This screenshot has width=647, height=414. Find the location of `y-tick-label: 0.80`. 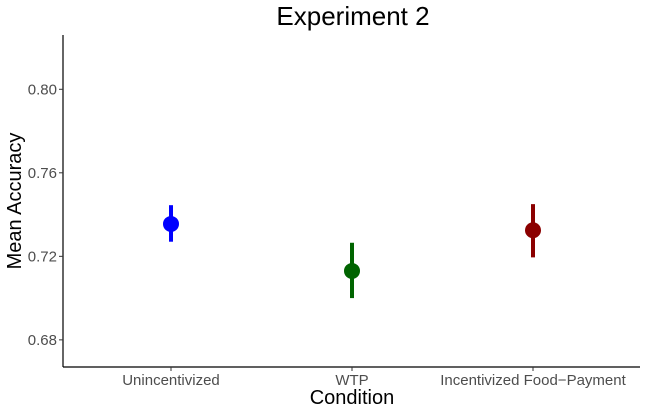

y-tick-label: 0.80 is located at coordinates (42, 89).